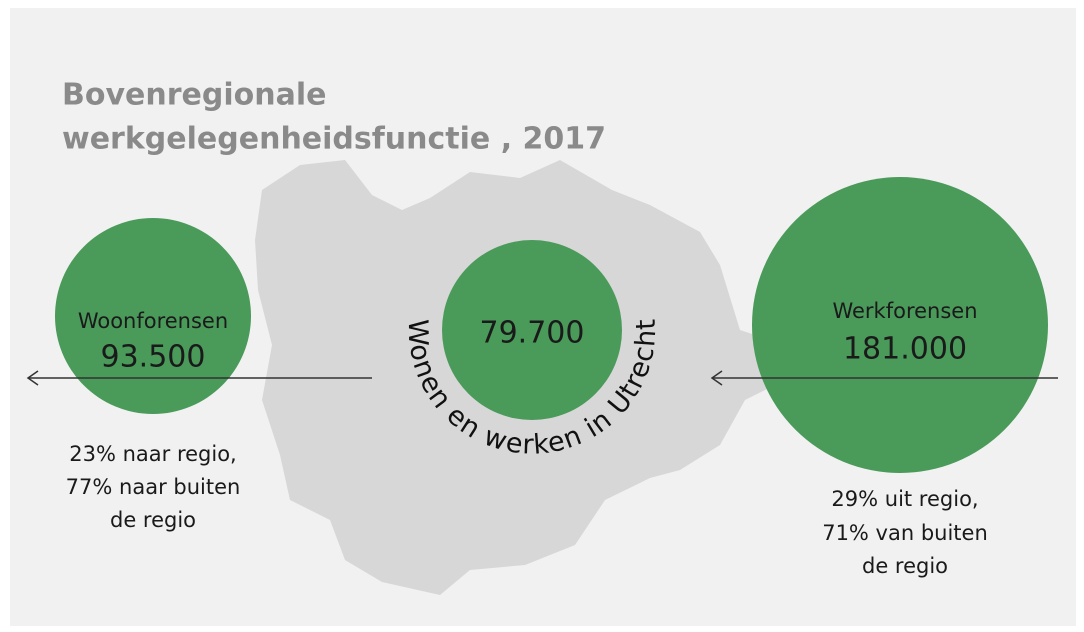 The width and height of the screenshot is (1084, 632). What do you see at coordinates (153, 454) in the screenshot?
I see `left-caption: 23% naar regio,` at bounding box center [153, 454].